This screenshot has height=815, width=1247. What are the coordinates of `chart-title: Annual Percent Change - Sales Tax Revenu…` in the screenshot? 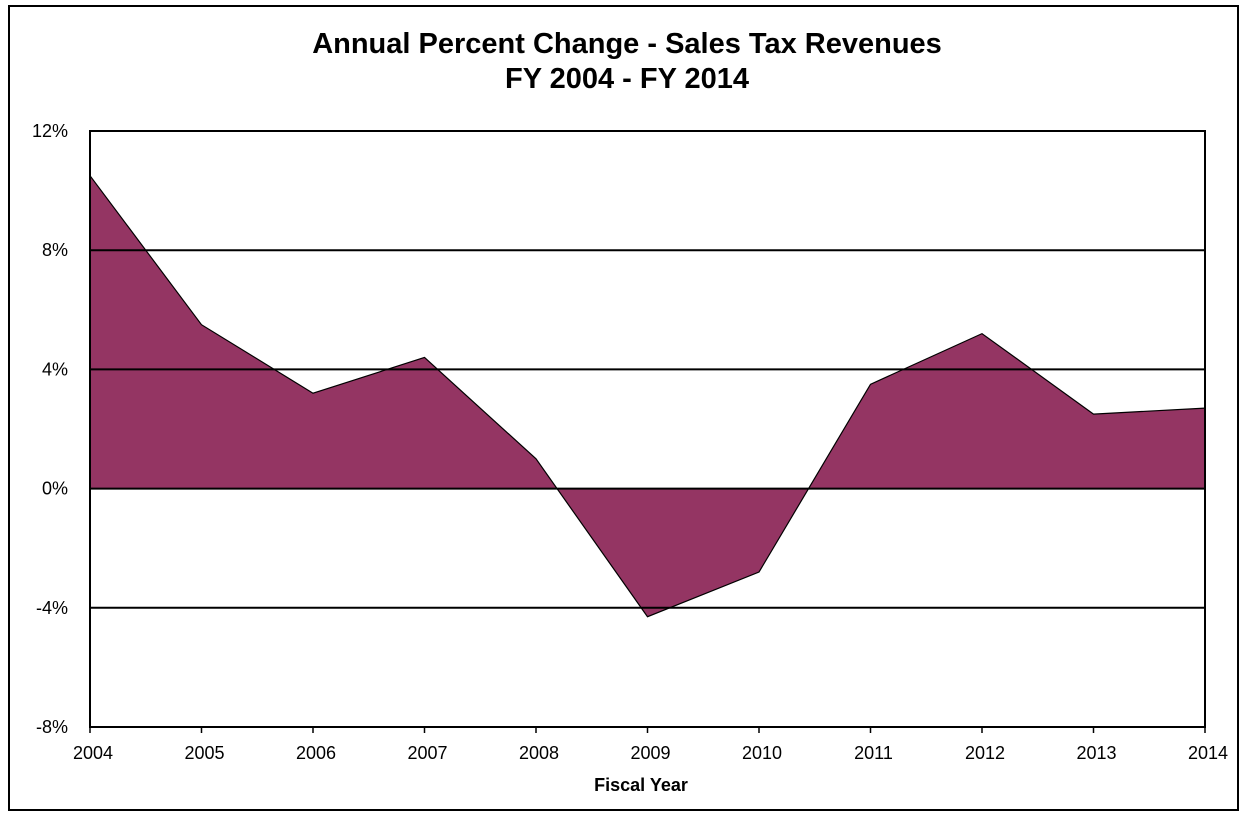 It's located at (627, 44).